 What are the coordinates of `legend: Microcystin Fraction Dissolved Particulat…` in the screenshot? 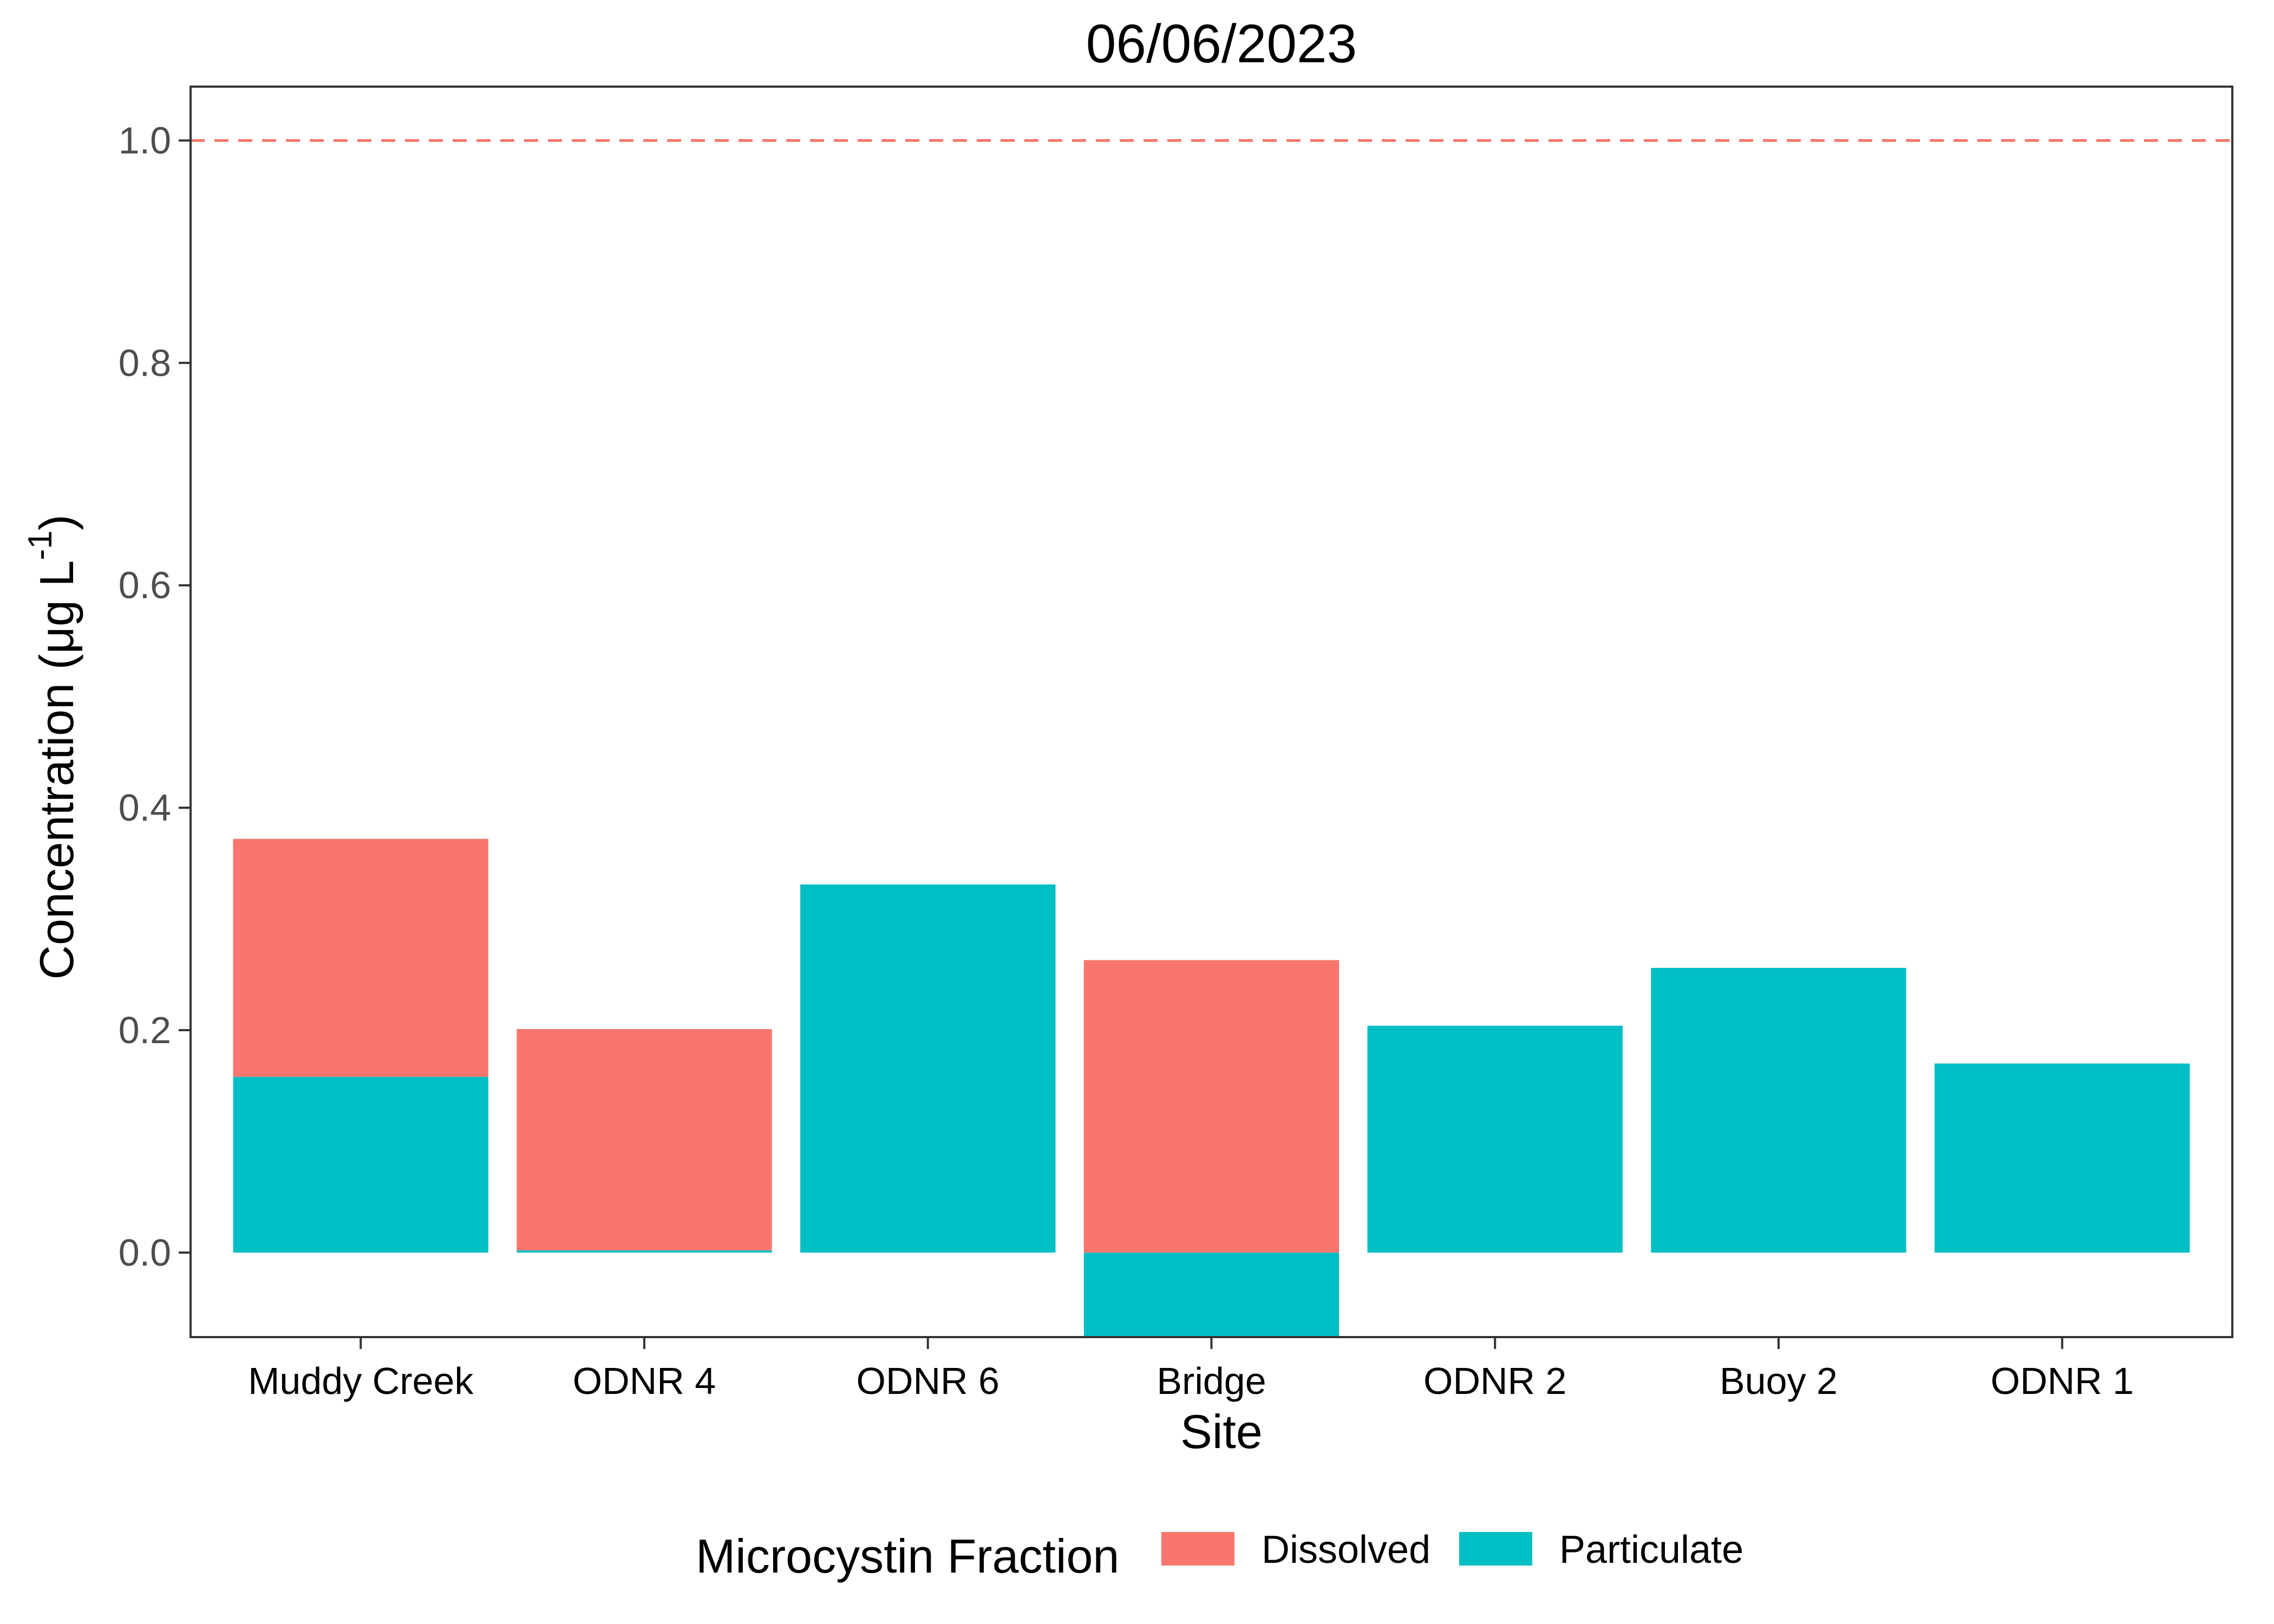 It's located at (1220, 1555).